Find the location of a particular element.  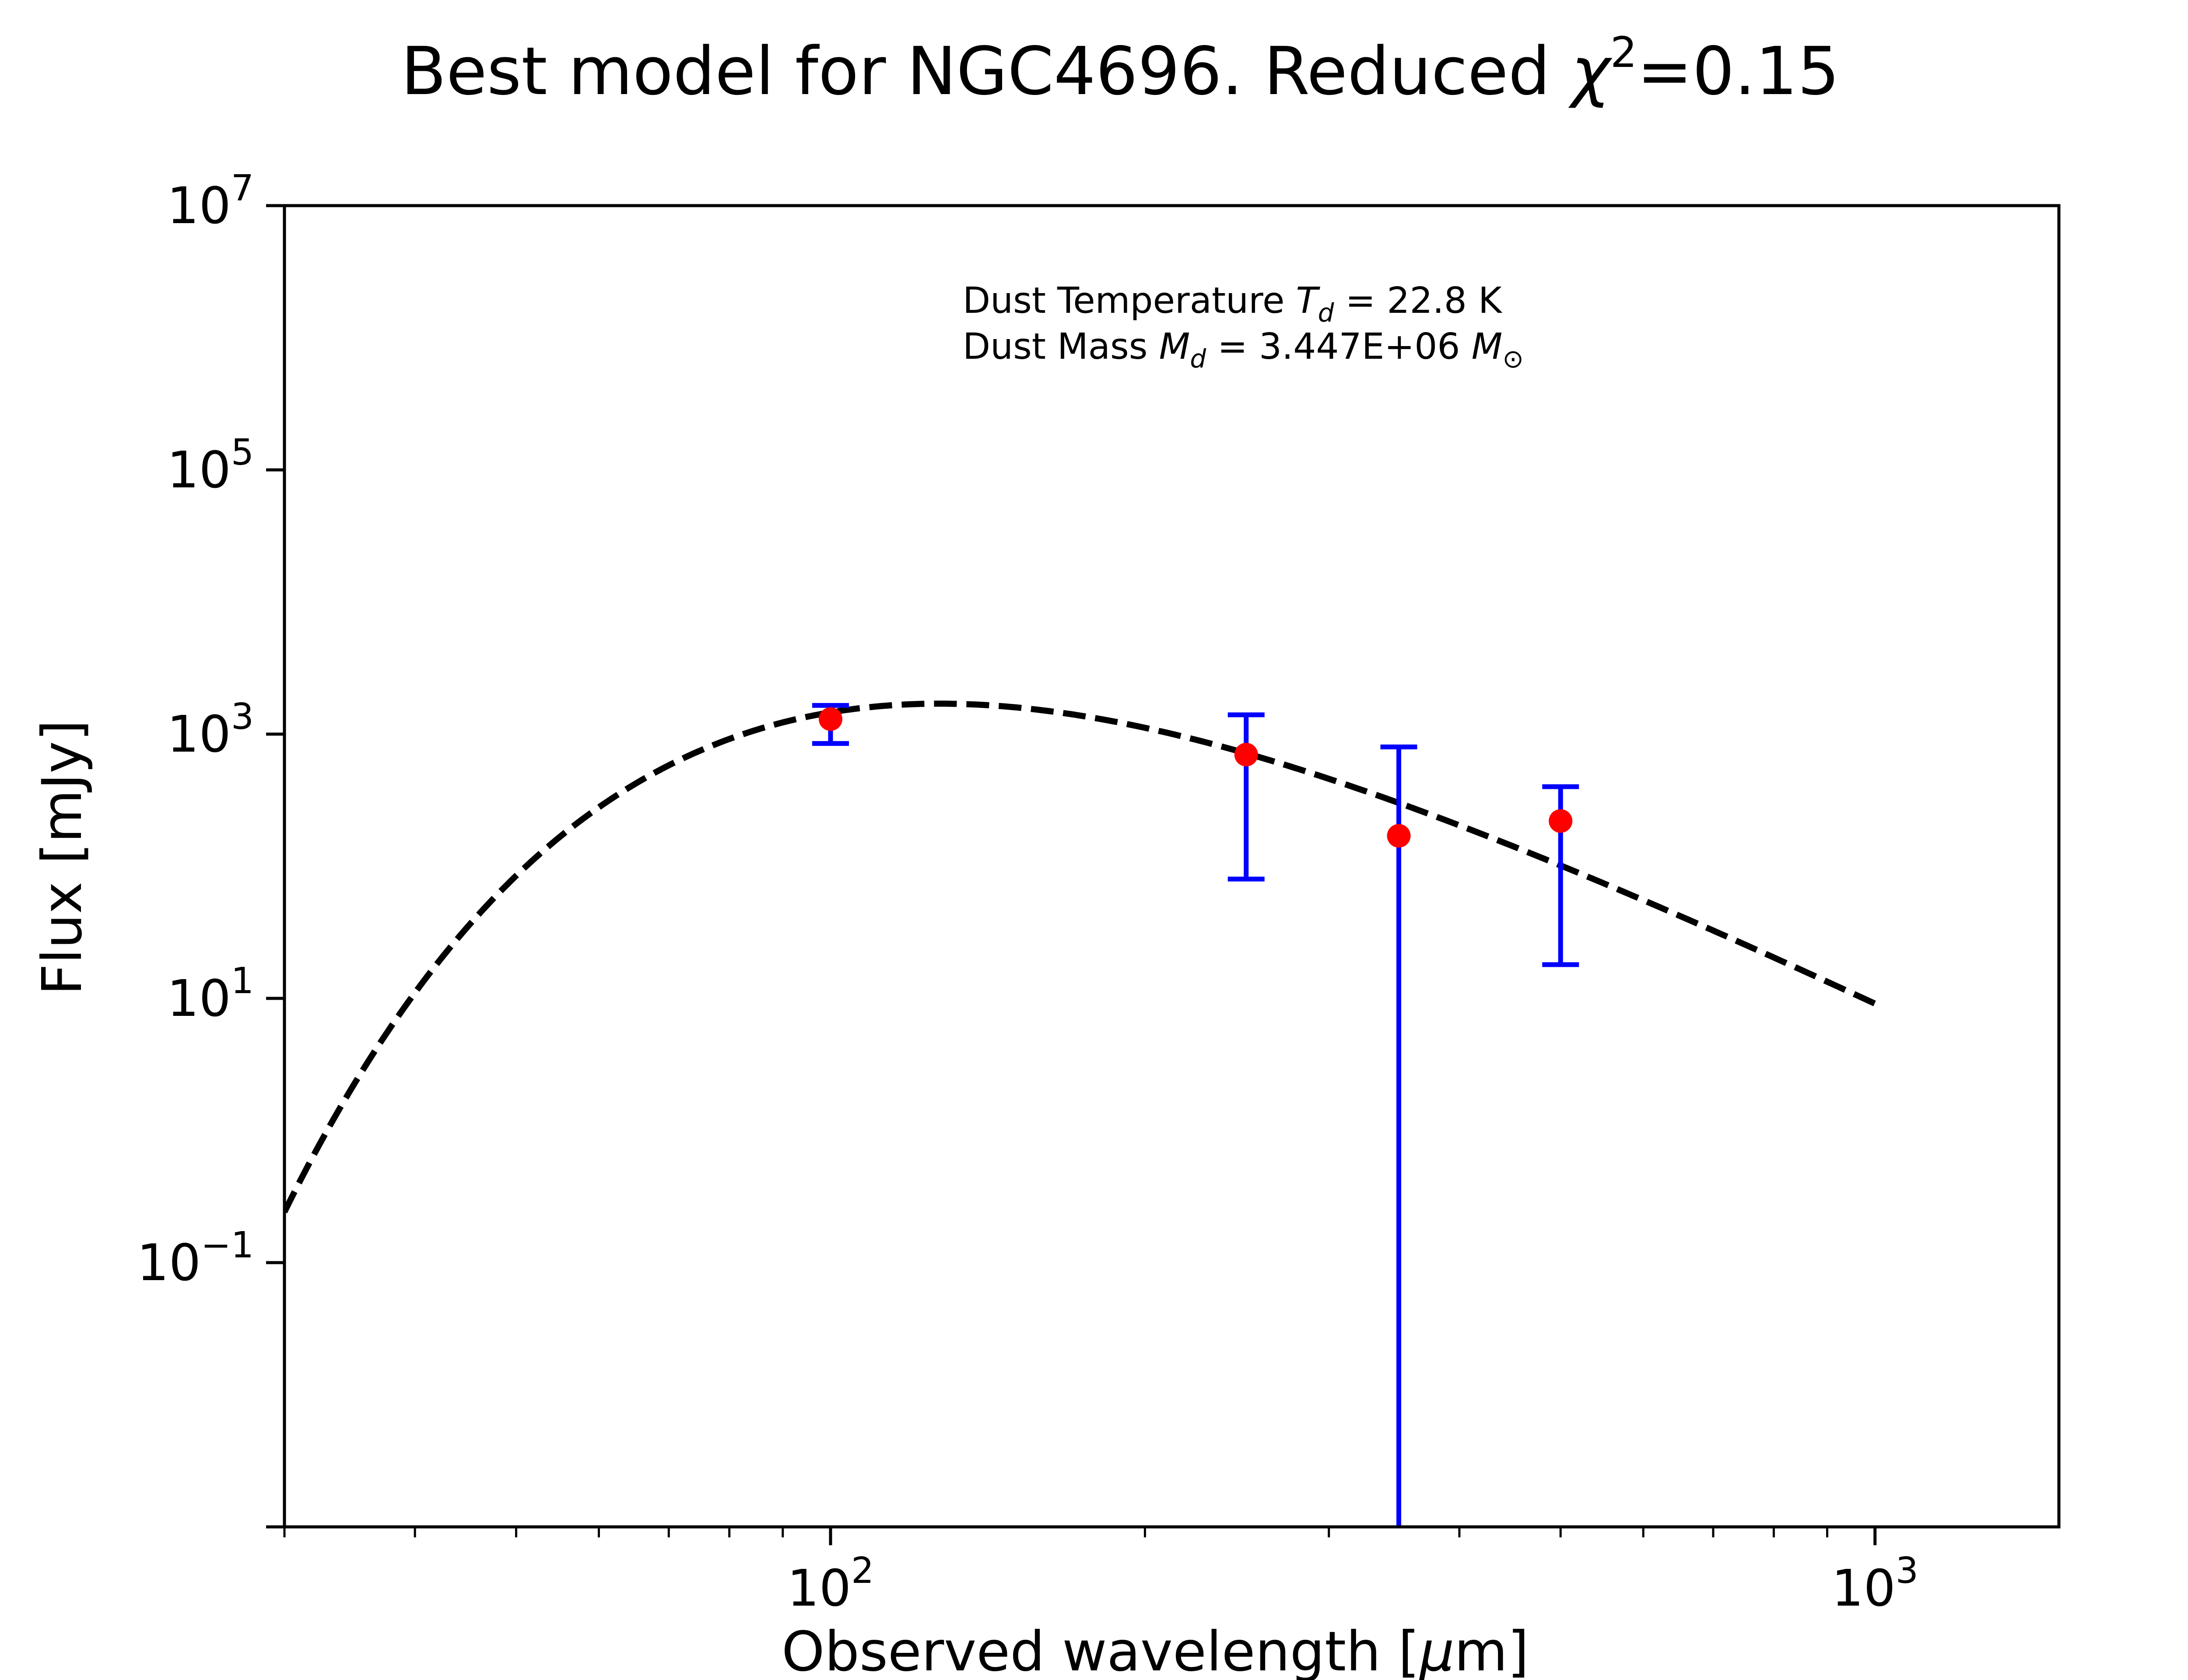

title-chi: χ is located at coordinates (1590, 71).